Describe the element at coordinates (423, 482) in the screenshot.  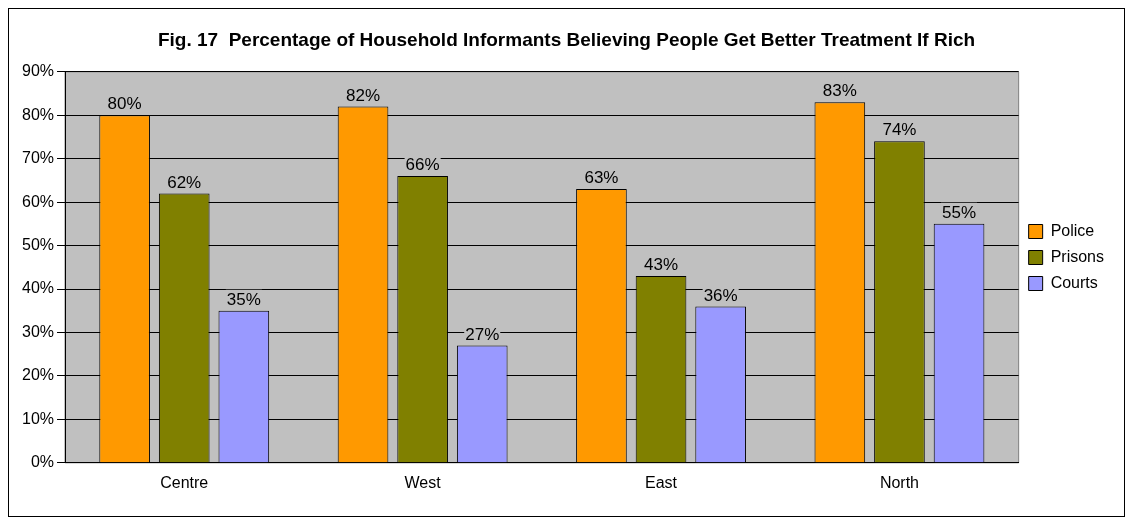
I see `x-tick-label: West` at that location.